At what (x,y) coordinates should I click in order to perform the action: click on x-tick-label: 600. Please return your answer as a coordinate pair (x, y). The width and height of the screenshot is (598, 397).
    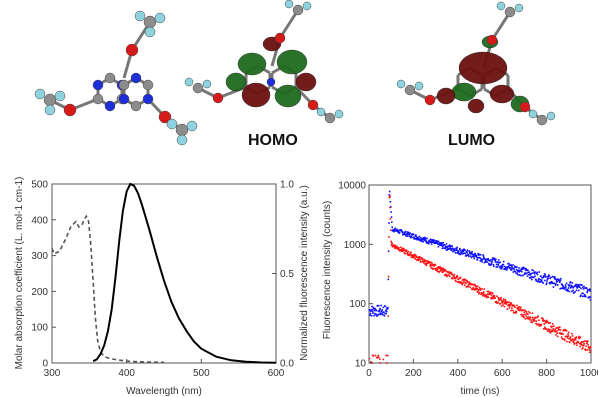
    Looking at the image, I should click on (276, 373).